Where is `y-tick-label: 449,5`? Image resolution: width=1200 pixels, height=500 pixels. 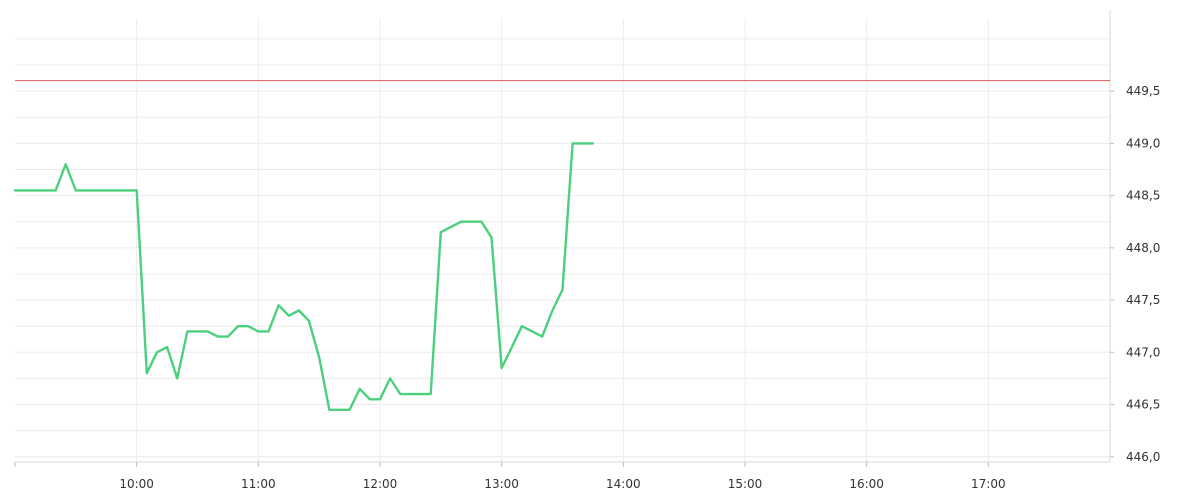
y-tick-label: 449,5 is located at coordinates (1143, 91).